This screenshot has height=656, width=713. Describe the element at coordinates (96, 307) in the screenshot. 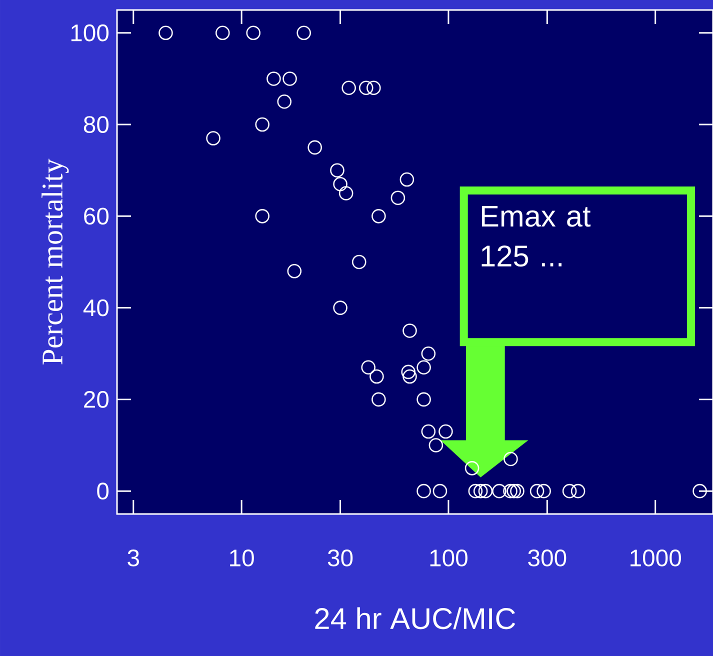

I see `y-tick-label: 40` at that location.